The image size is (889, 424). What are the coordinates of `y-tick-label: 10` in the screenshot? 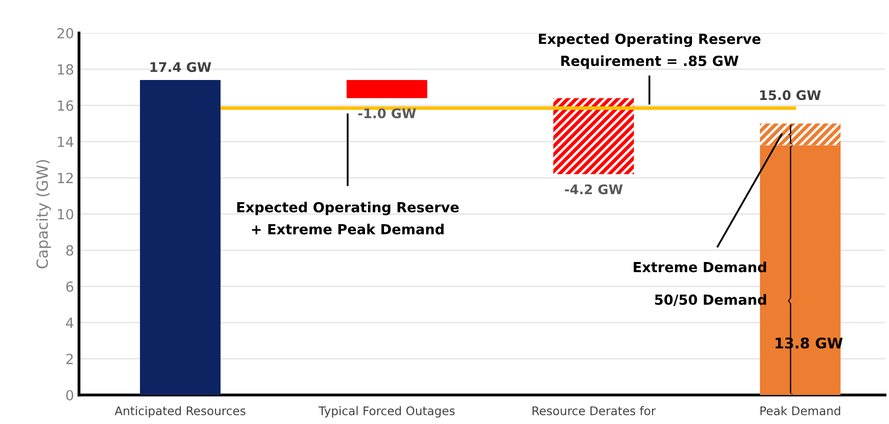 It's located at (66, 214).